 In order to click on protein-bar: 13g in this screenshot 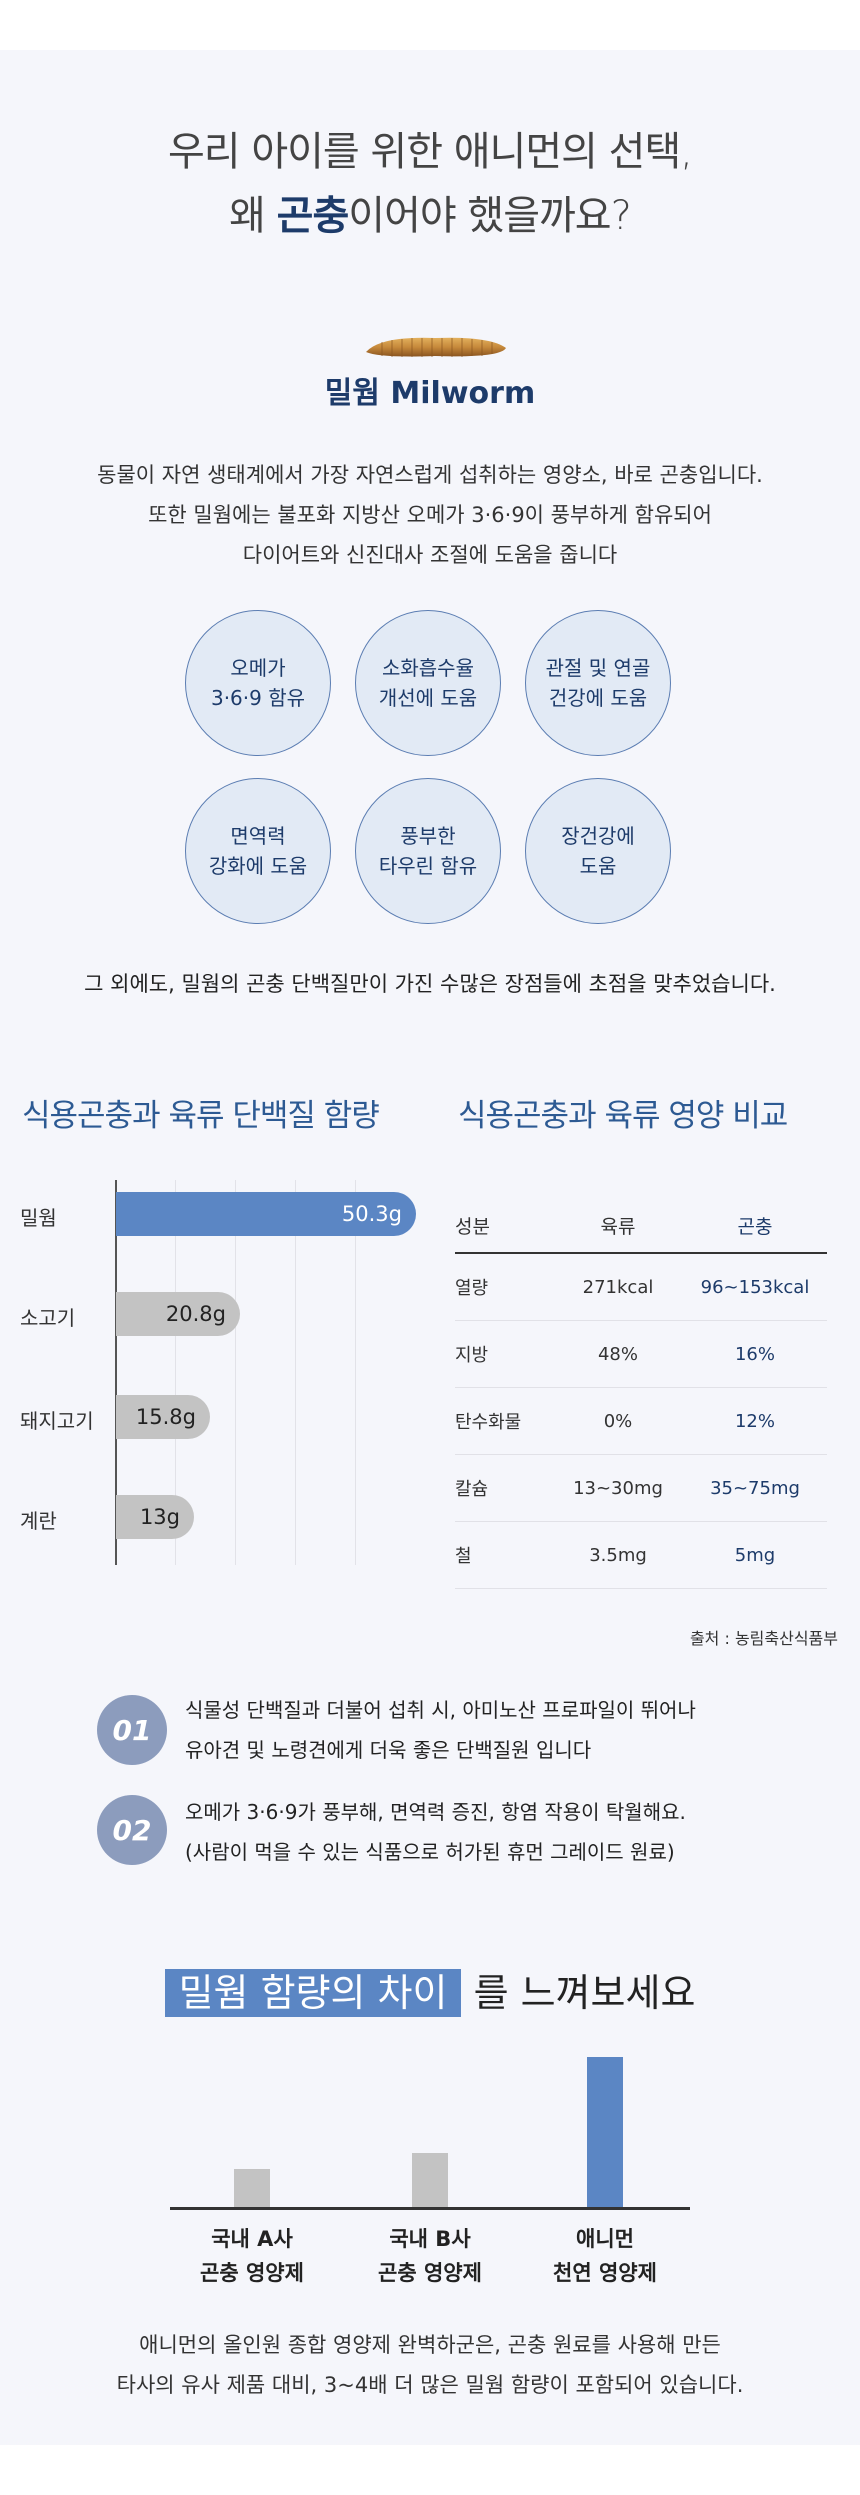, I will do `click(155, 1517)`.